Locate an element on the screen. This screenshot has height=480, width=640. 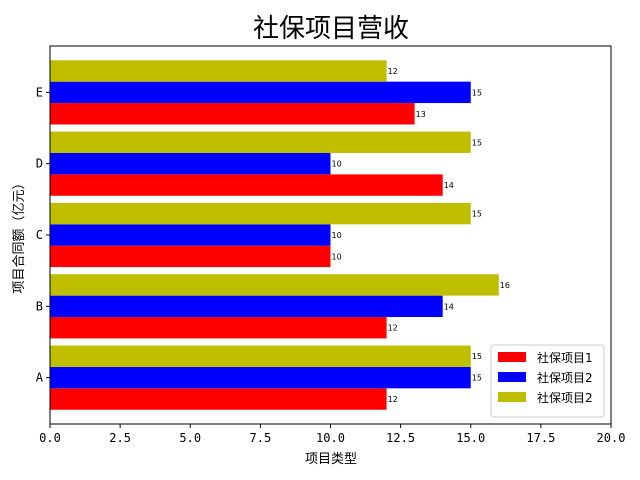
y-axis: A B C D E is located at coordinates (43, 235).